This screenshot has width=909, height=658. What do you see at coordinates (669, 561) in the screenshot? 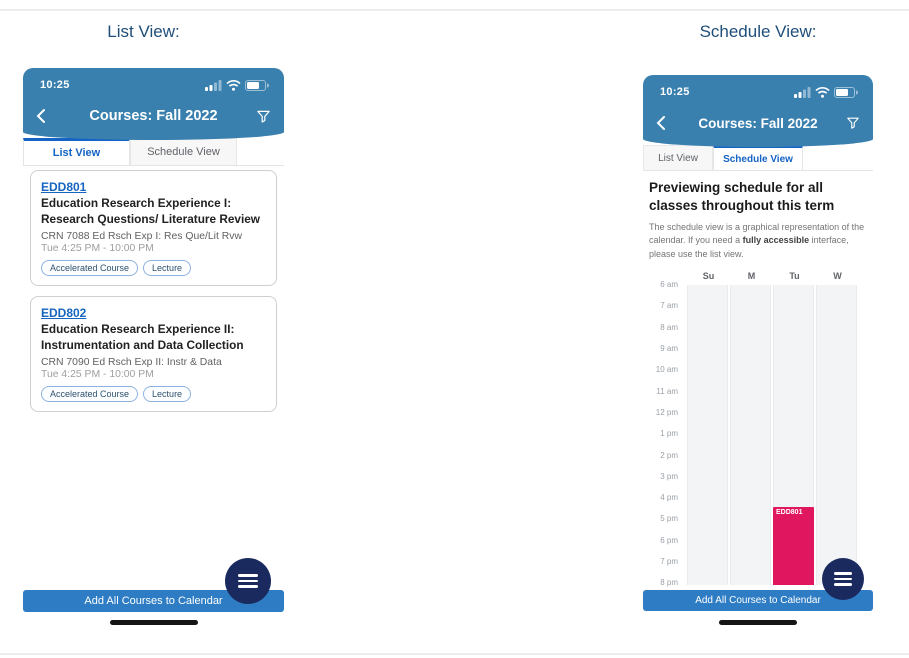
I see `hour-label: 7 pm` at bounding box center [669, 561].